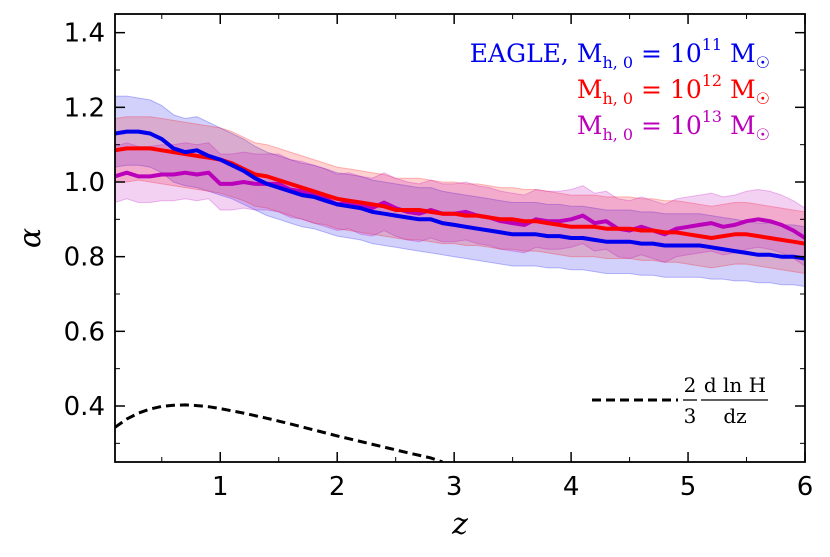  I want to click on reference-curve-line, so click(279, 432).